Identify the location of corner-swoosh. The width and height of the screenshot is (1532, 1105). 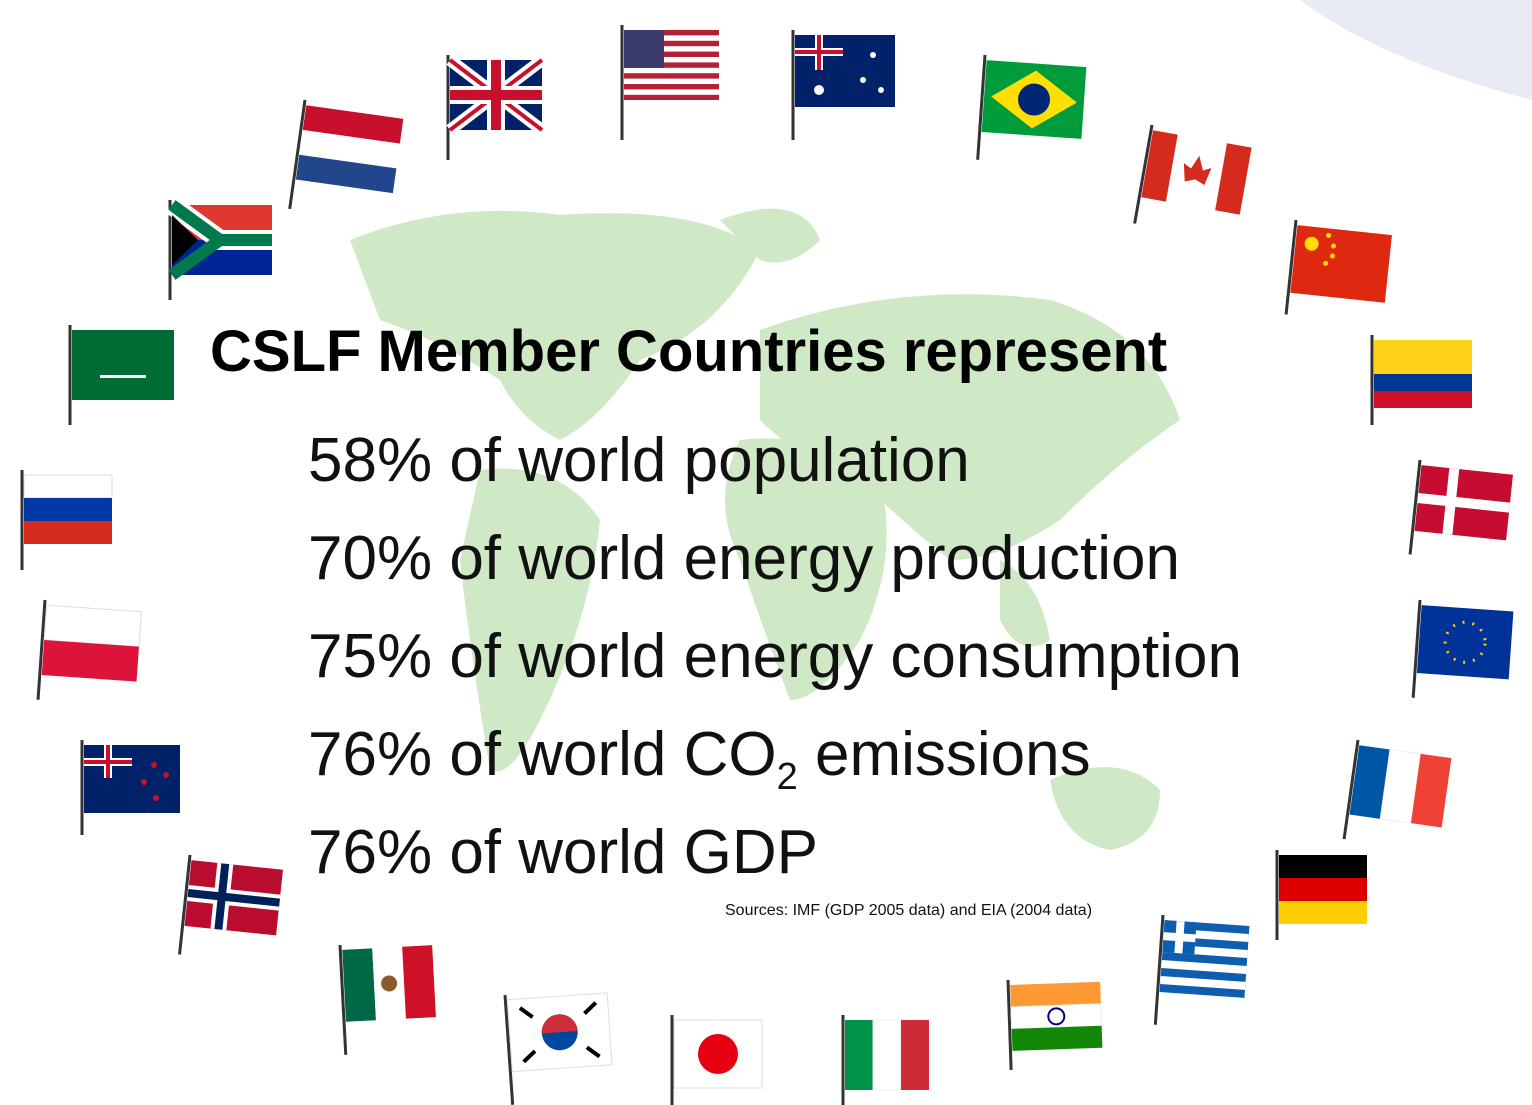
(1416, 50).